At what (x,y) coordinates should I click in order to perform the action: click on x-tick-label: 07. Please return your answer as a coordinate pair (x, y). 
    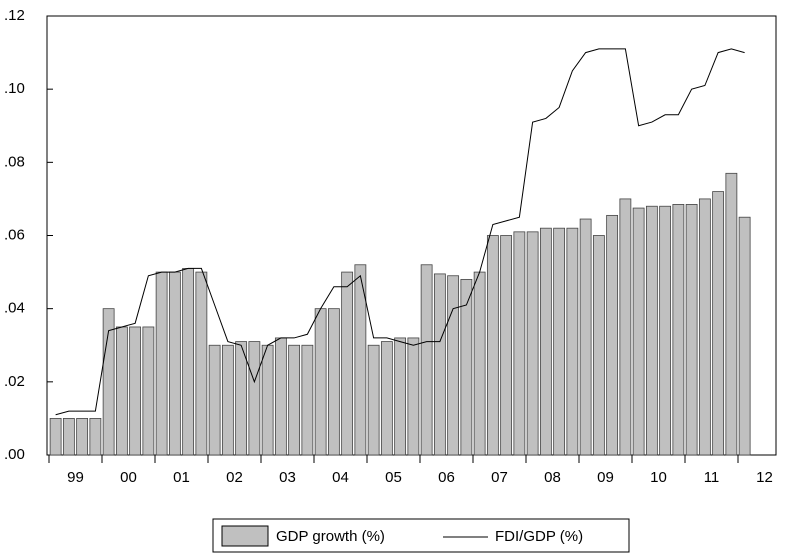
    Looking at the image, I should click on (499, 477).